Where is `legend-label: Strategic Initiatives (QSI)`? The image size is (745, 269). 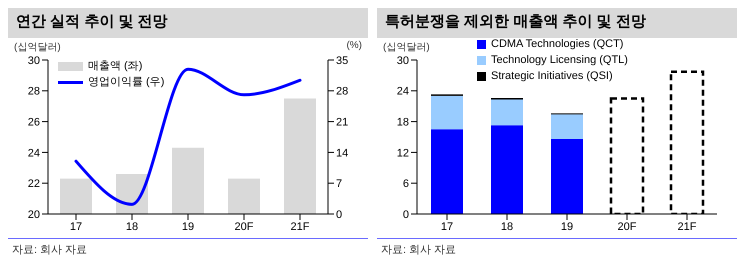 legend-label: Strategic Initiatives (QSI) is located at coordinates (552, 76).